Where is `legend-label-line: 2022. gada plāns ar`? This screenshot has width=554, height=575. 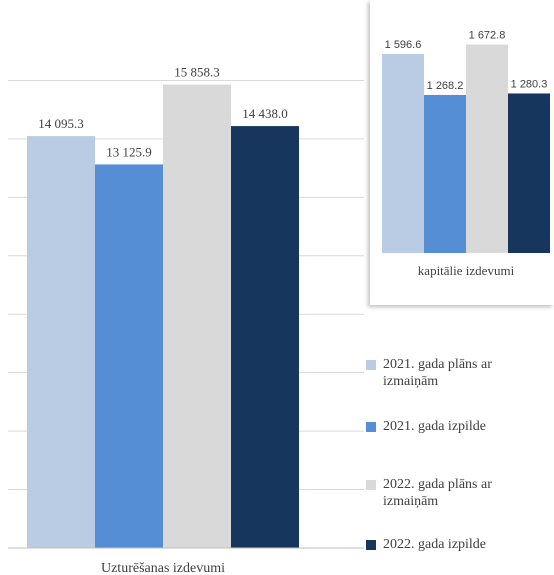
legend-label-line: 2022. gada plāns ar is located at coordinates (437, 484).